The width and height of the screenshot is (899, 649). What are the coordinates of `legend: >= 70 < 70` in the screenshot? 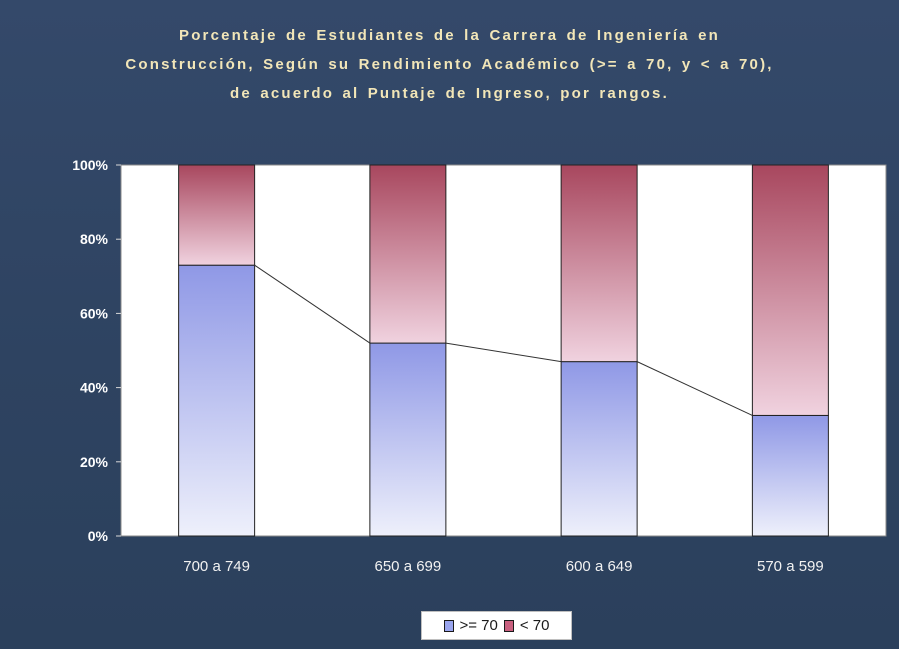 It's located at (496, 625).